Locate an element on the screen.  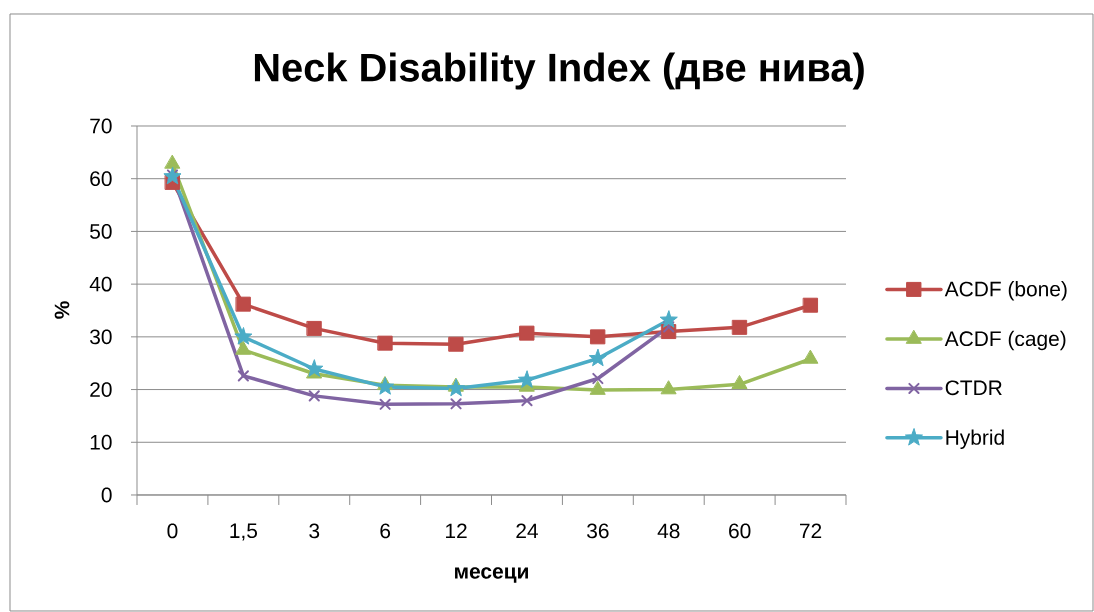
x-tick-label: 1,5 is located at coordinates (244, 532).